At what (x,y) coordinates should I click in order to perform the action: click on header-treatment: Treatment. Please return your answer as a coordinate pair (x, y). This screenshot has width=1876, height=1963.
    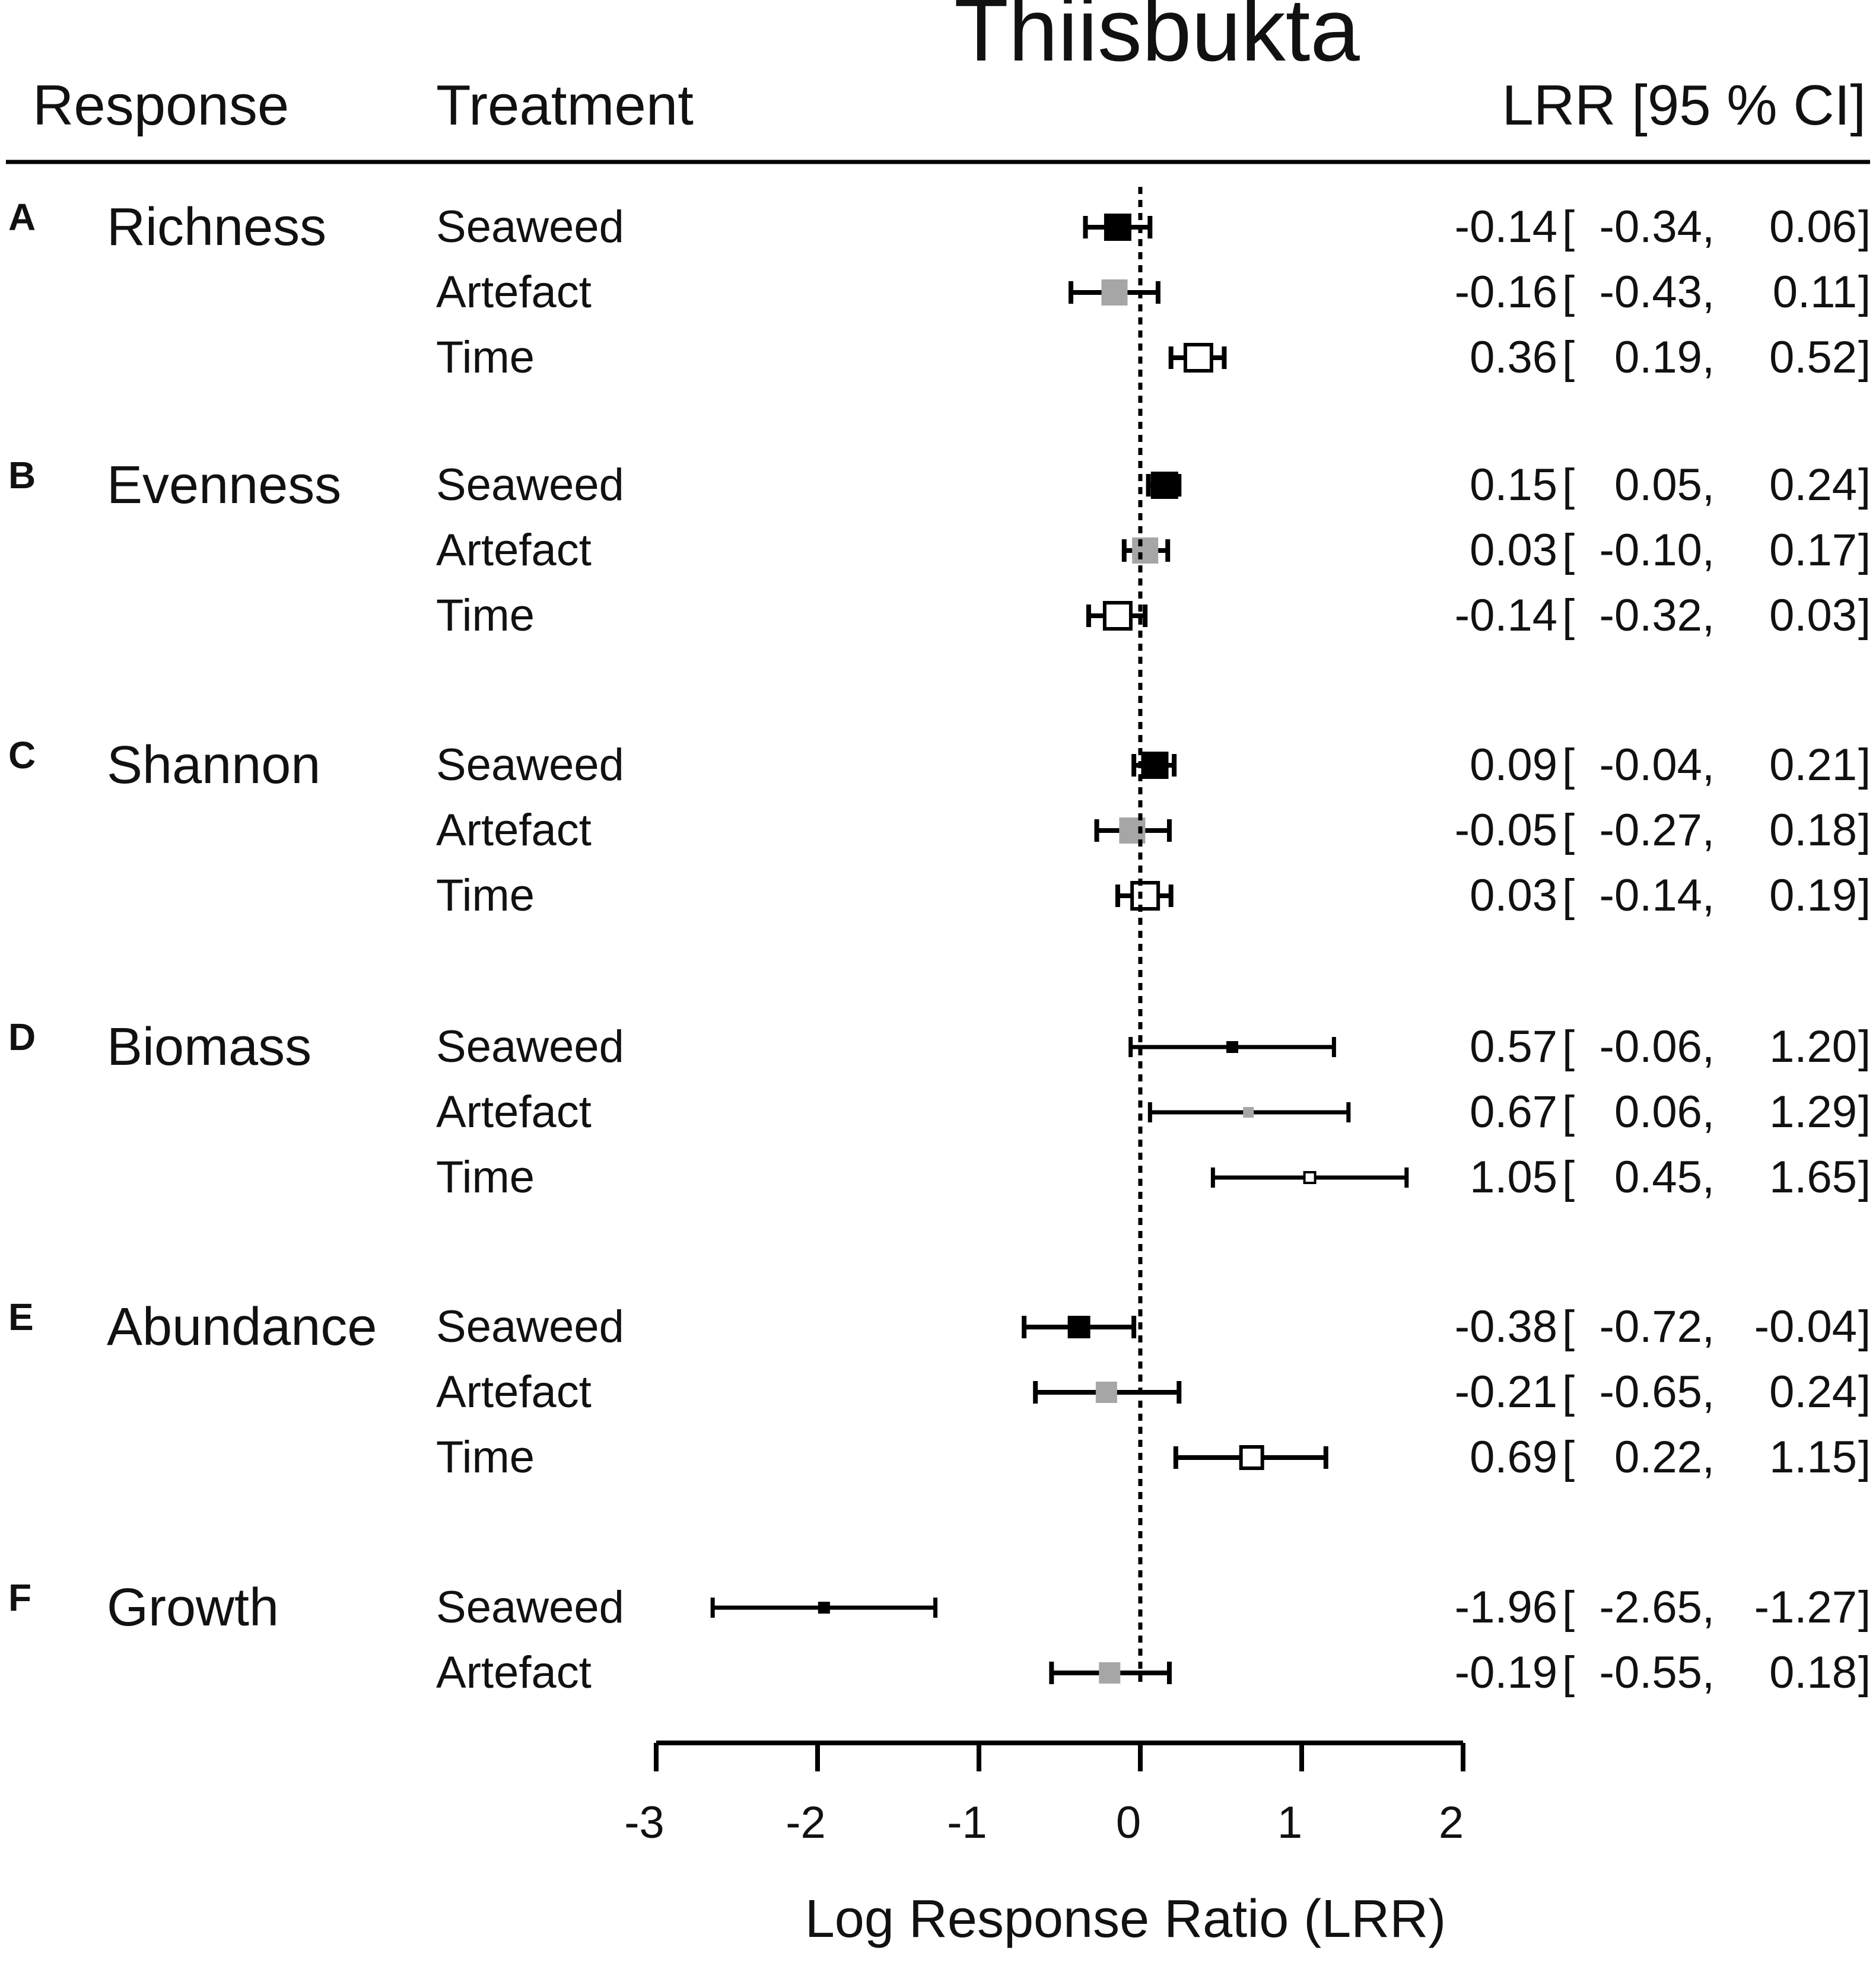
    Looking at the image, I should click on (565, 105).